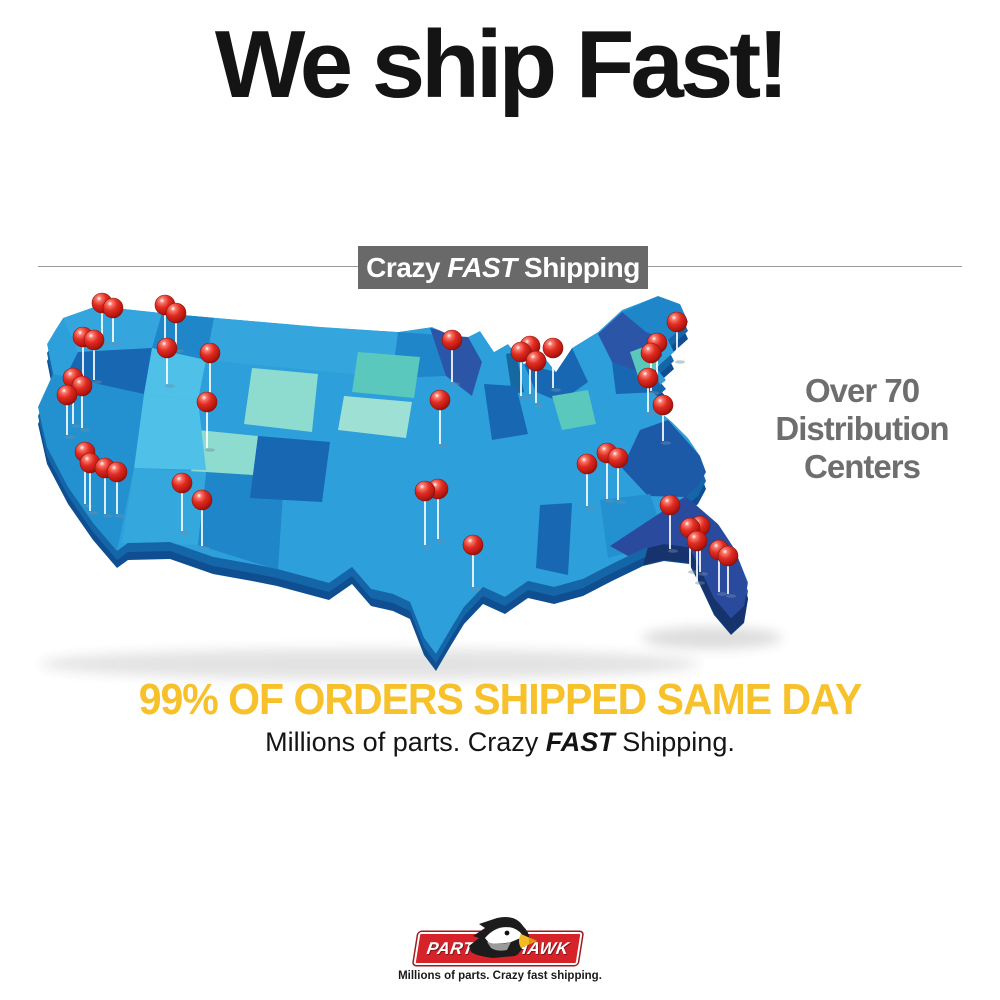 Image resolution: width=1000 pixels, height=1000 pixels. I want to click on logo-art: PARTS HAWK, so click(500, 942).